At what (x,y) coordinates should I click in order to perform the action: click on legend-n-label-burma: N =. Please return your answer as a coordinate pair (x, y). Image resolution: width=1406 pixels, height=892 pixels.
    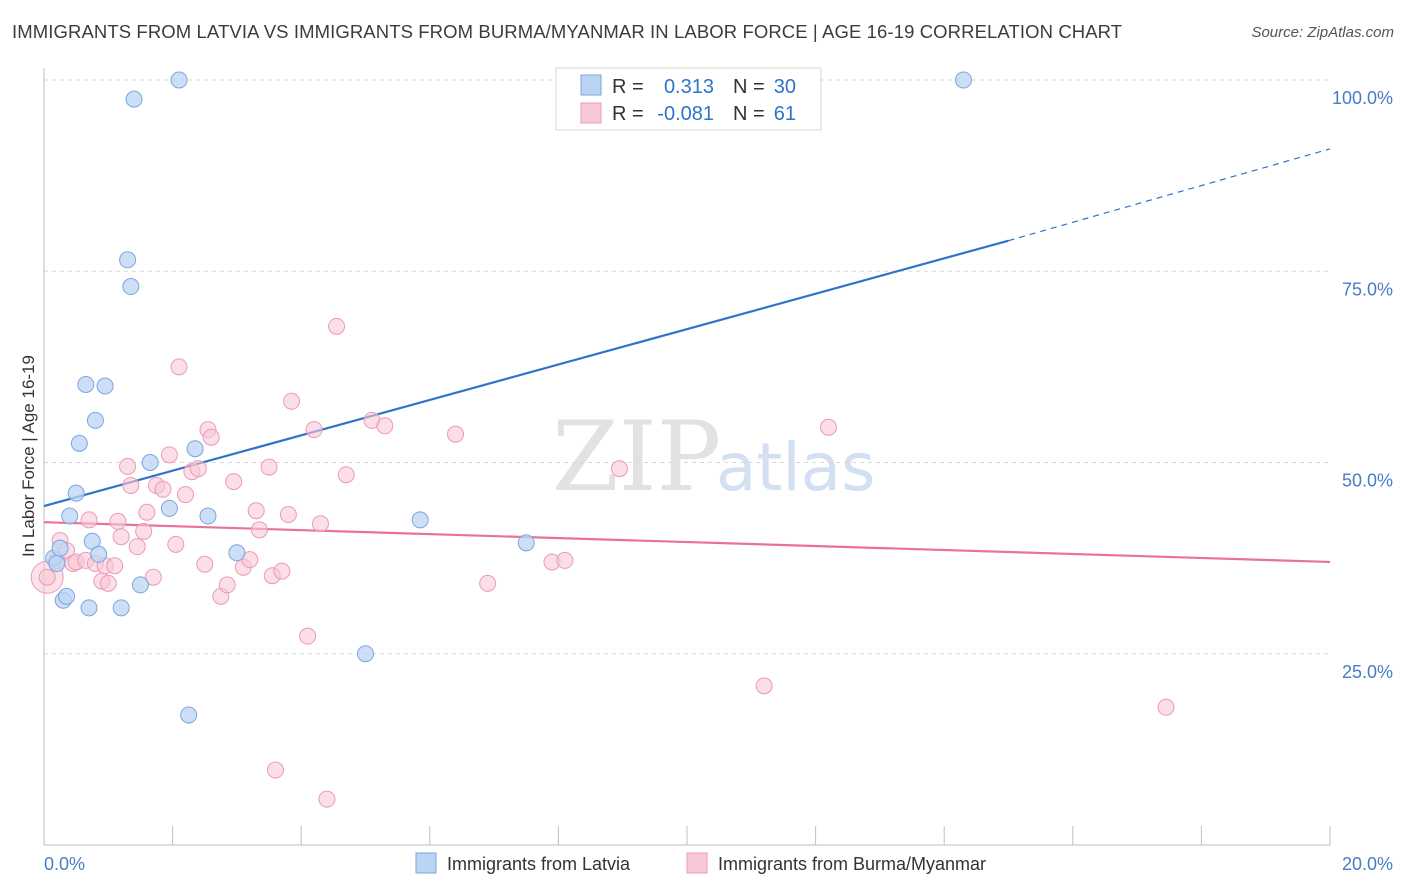
    Looking at the image, I should click on (749, 114).